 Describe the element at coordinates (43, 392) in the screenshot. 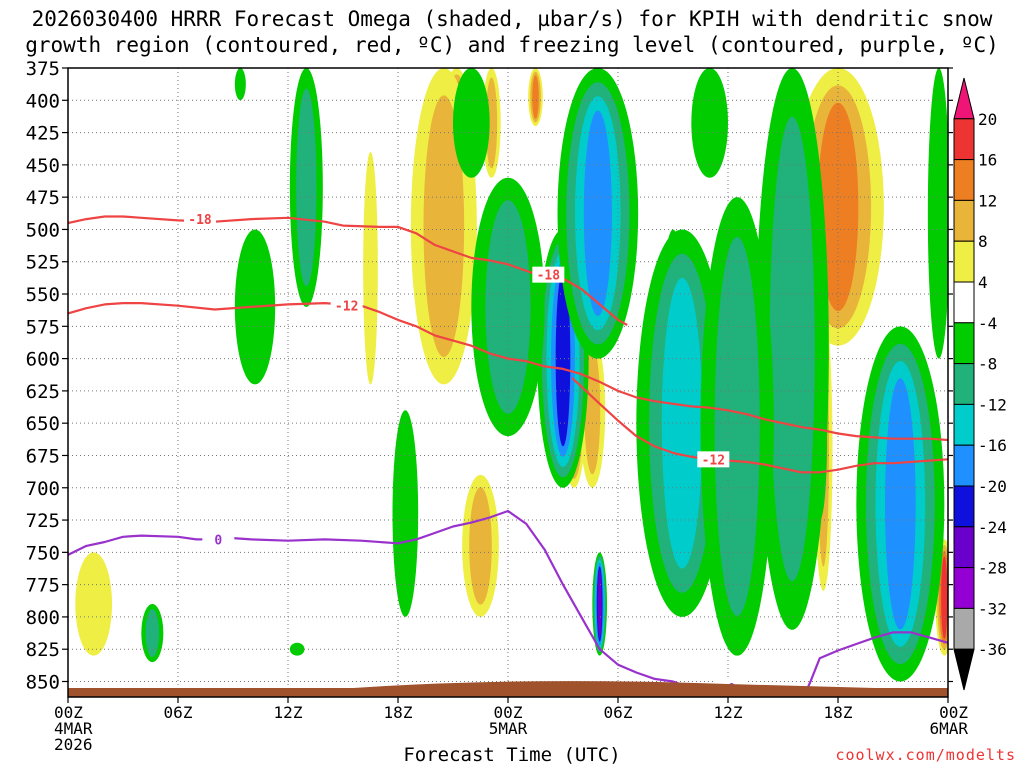

I see `y-tick-label: 625` at that location.